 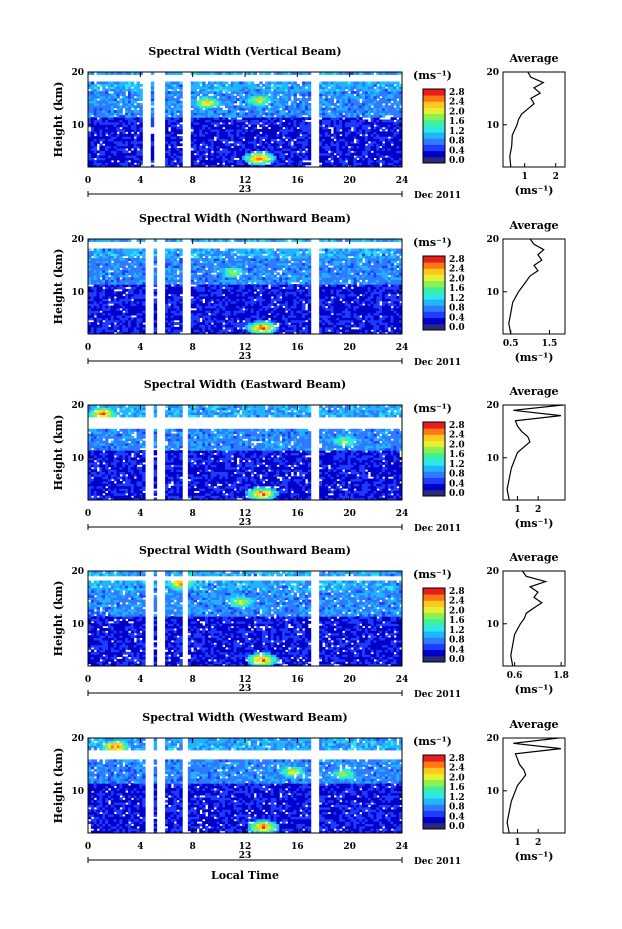 I want to click on average-y-tick-label: 10, so click(x=492, y=126).